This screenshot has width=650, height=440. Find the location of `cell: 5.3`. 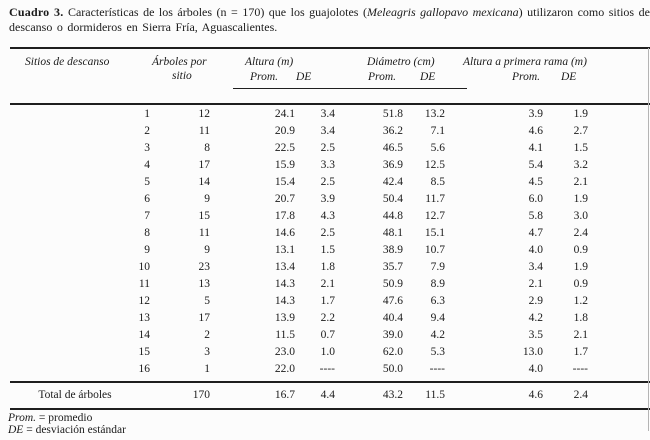

cell: 5.3 is located at coordinates (437, 352).